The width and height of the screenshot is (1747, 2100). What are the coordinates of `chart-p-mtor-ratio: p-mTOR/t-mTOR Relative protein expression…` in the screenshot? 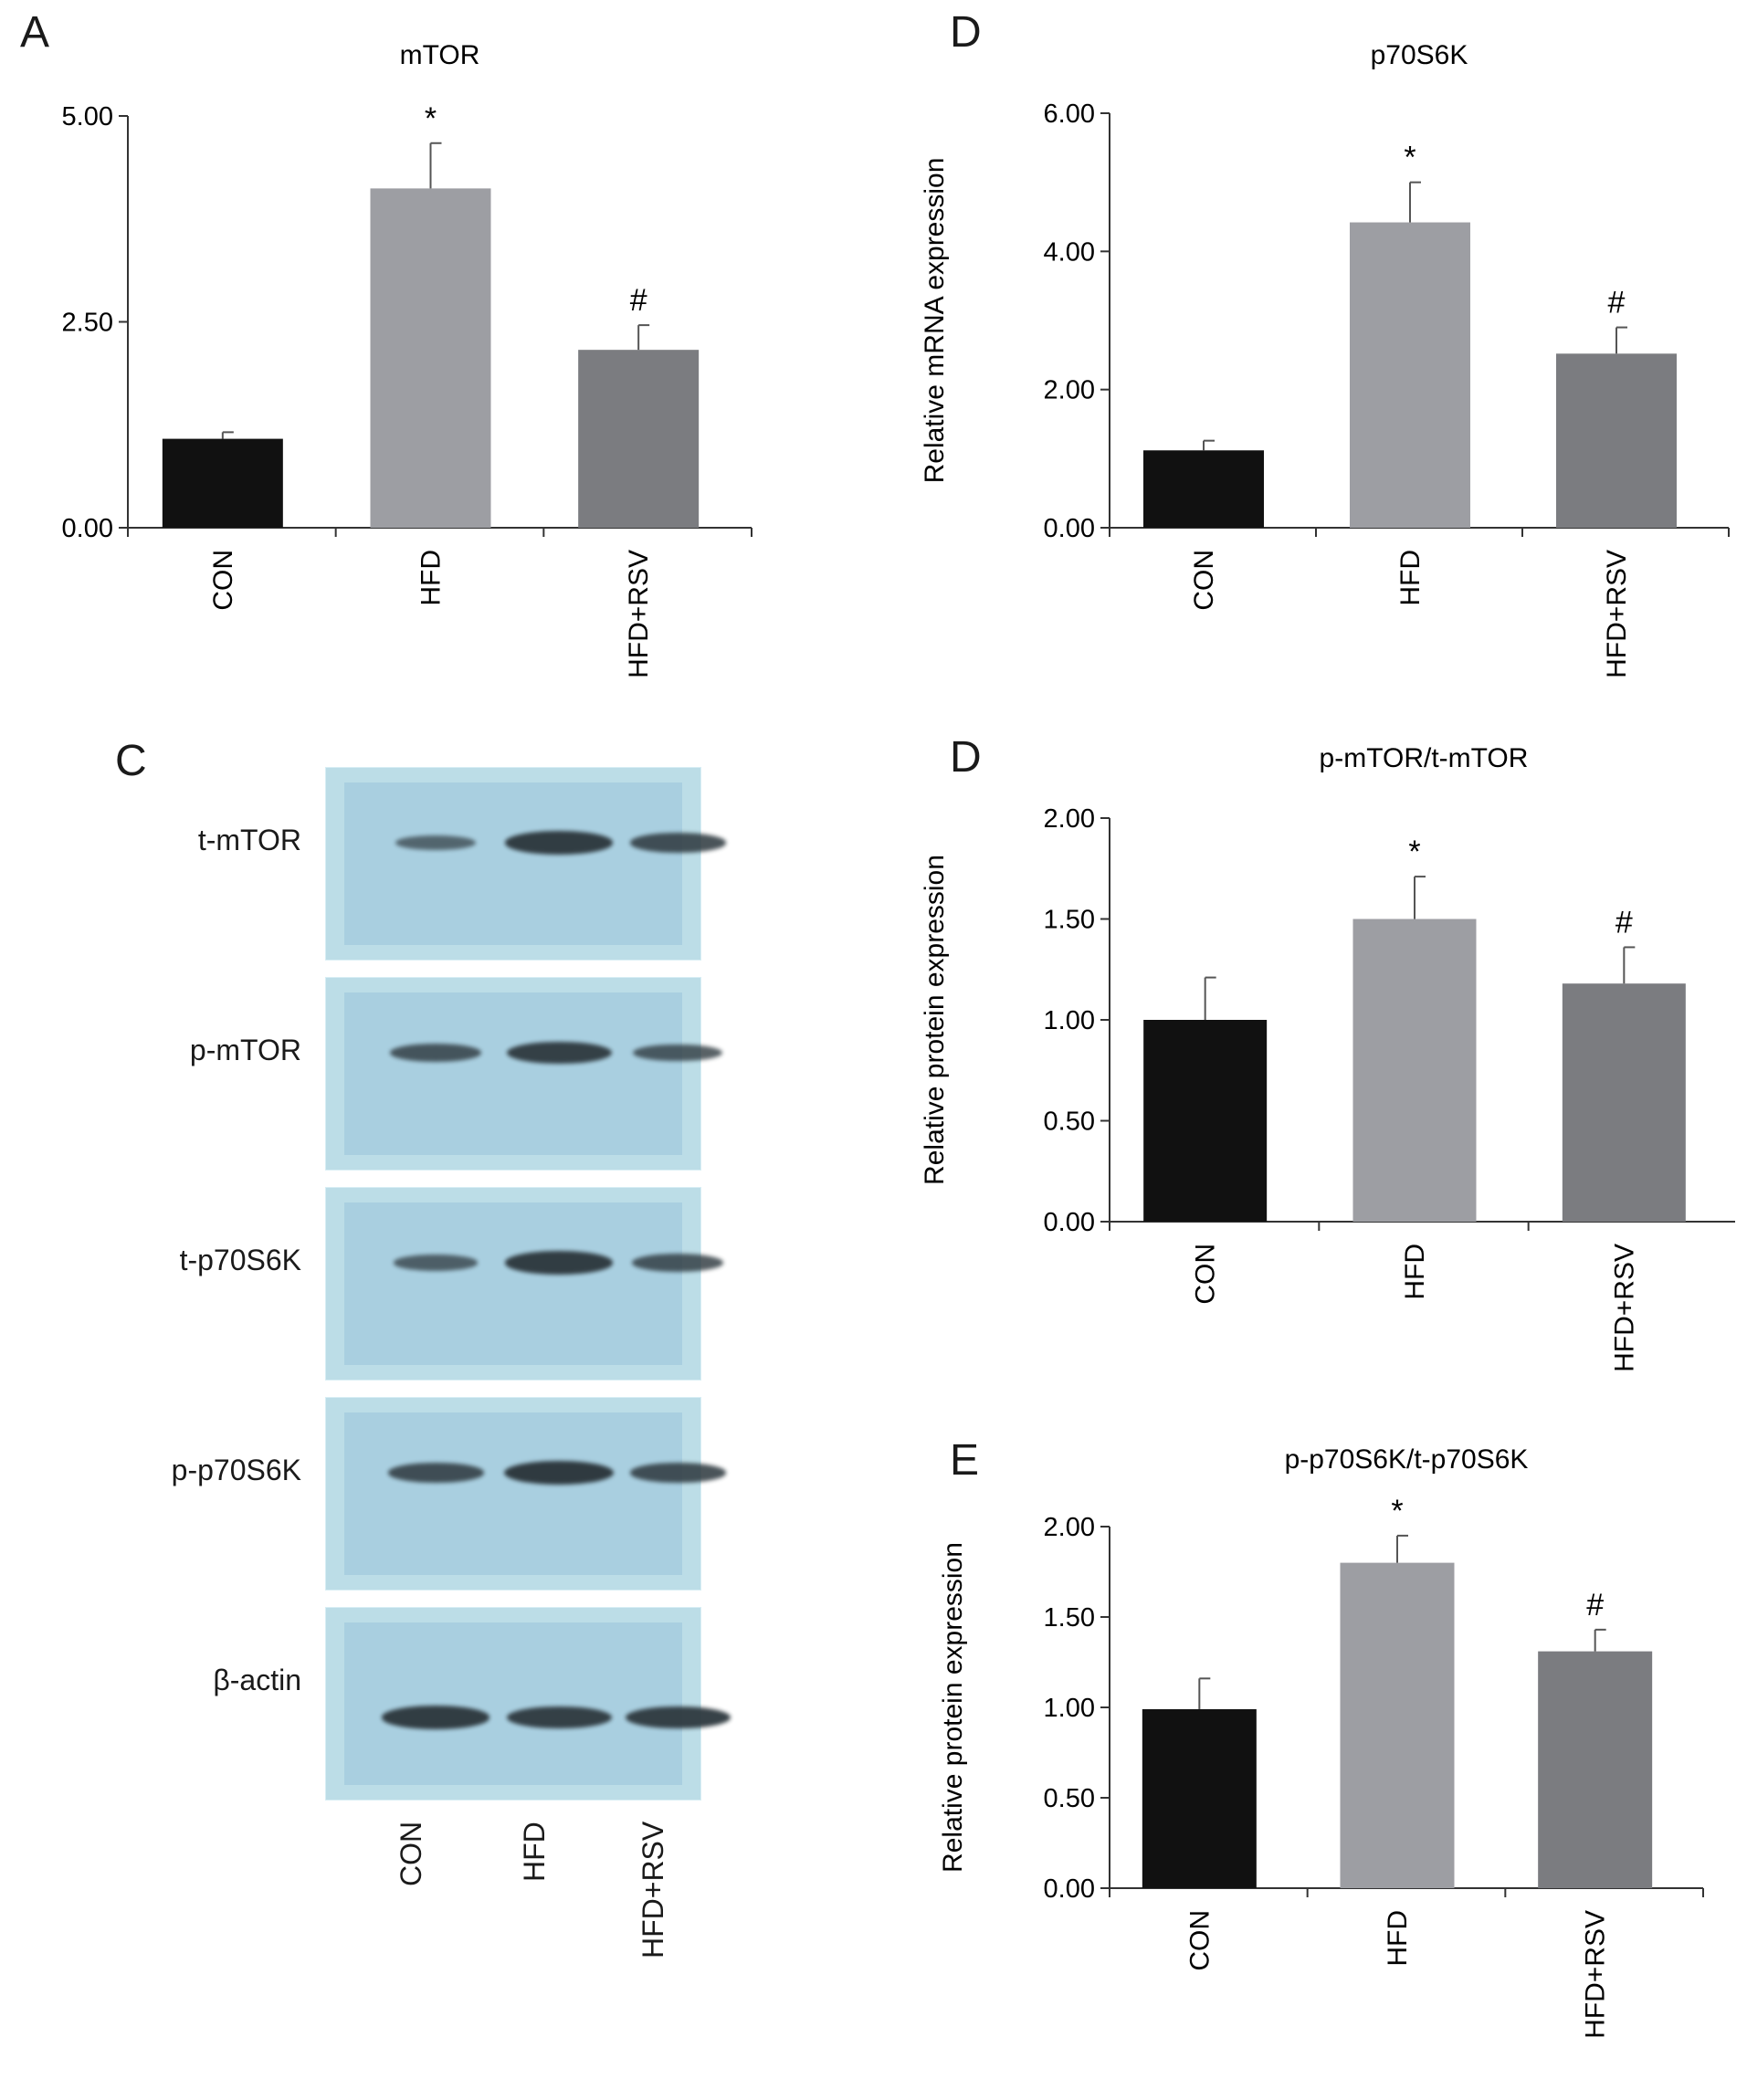 It's located at (1328, 1057).